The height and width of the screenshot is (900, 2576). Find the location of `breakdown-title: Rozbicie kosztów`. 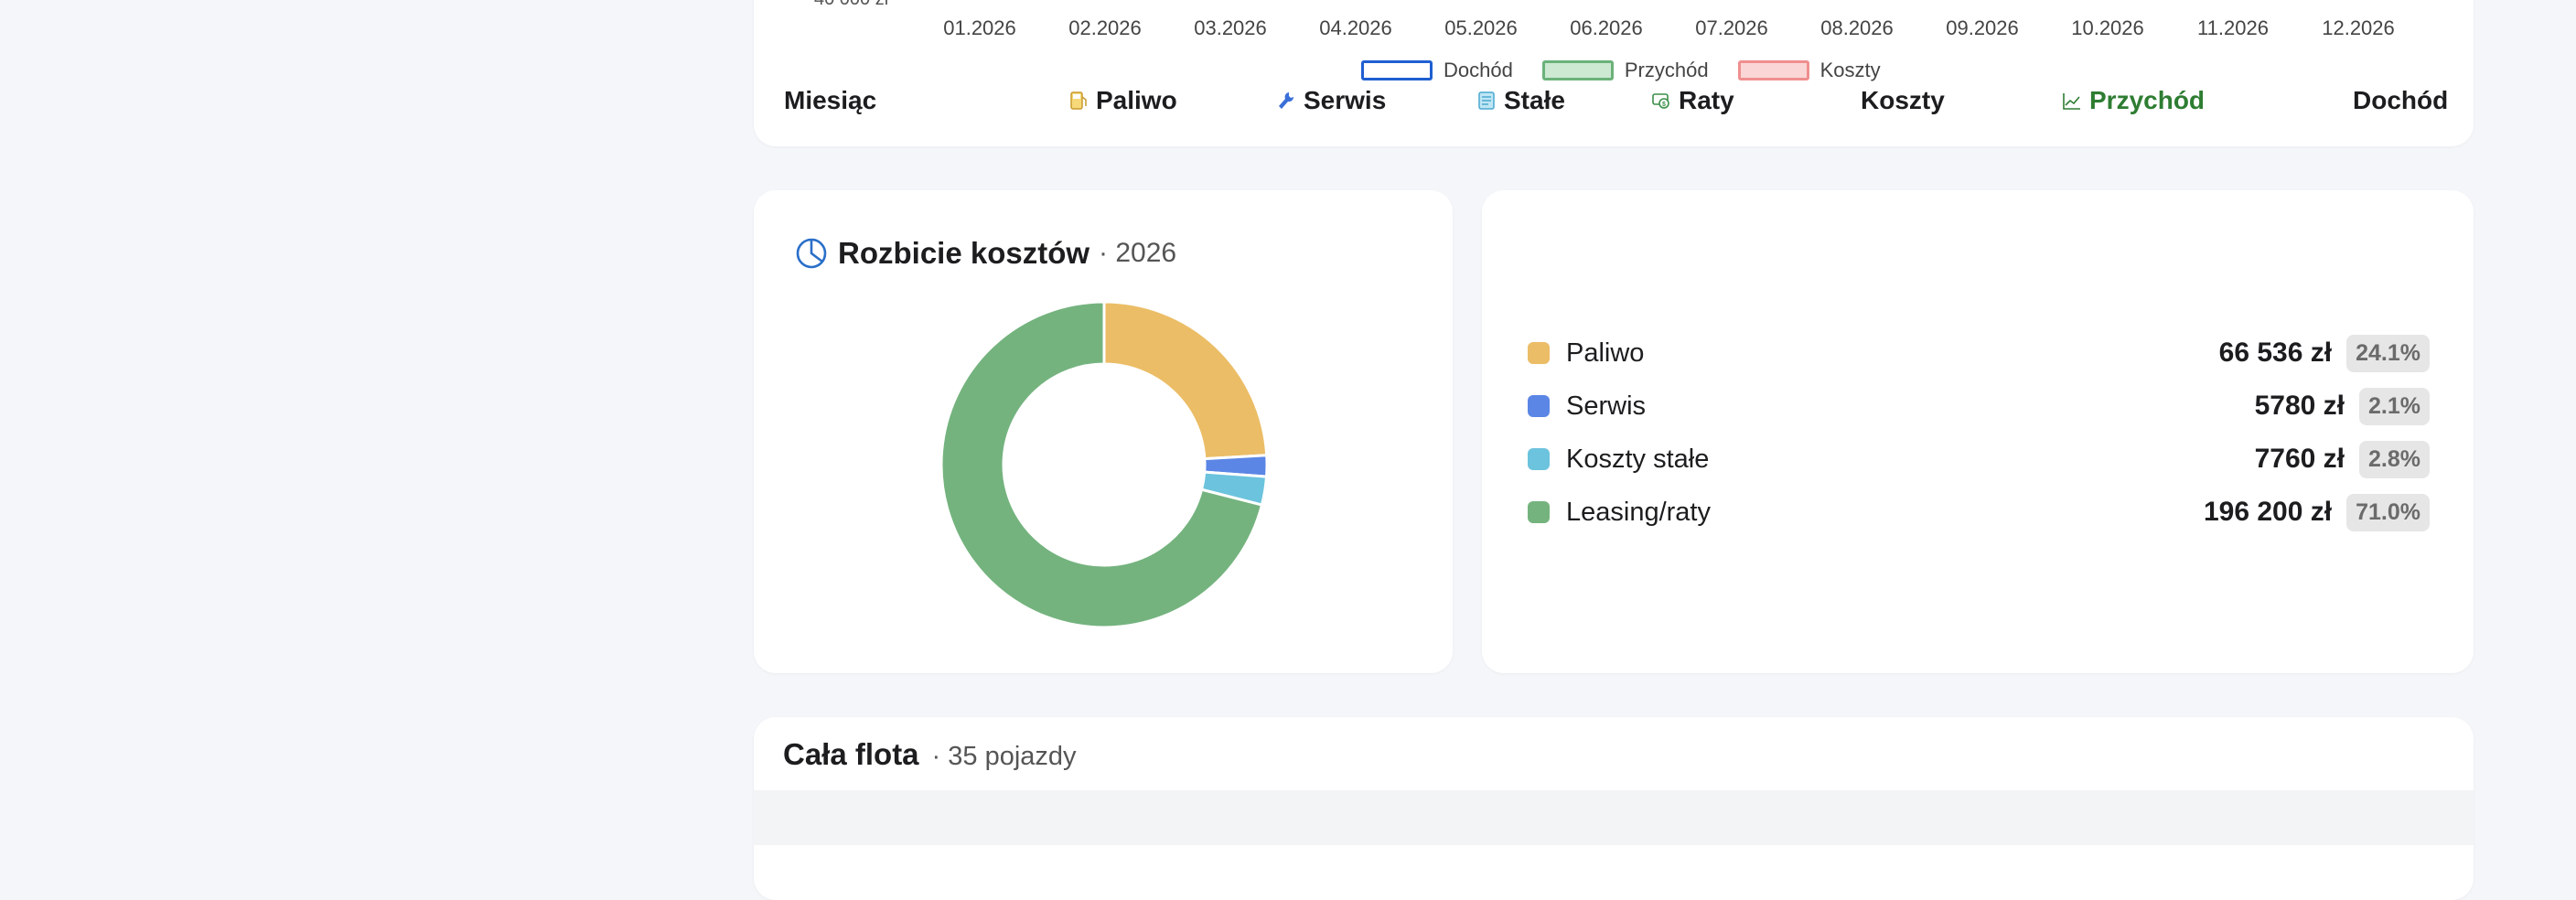

breakdown-title: Rozbicie kosztów is located at coordinates (964, 253).